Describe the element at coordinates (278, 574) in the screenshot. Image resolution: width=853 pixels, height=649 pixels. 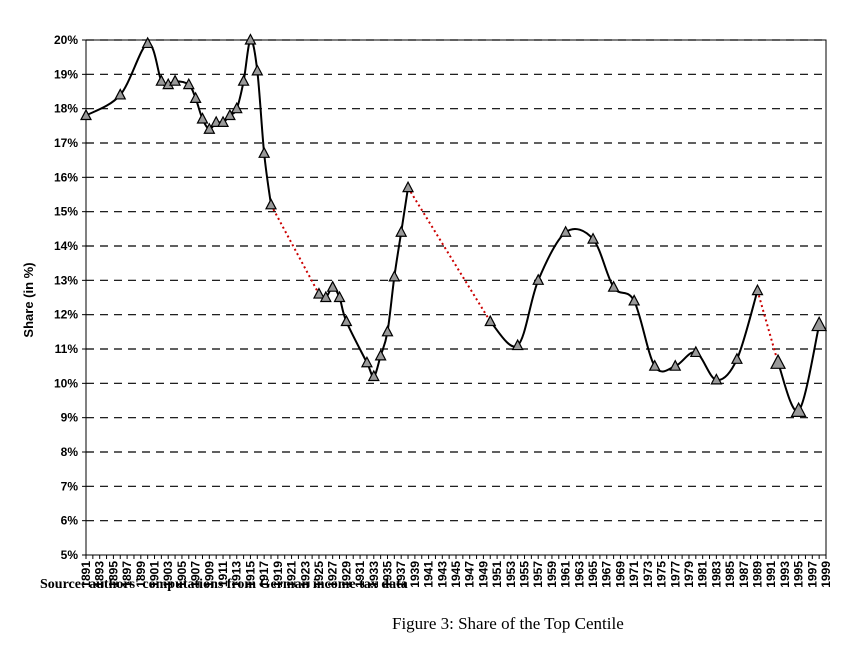
I see `x-tick-label: 1919` at that location.